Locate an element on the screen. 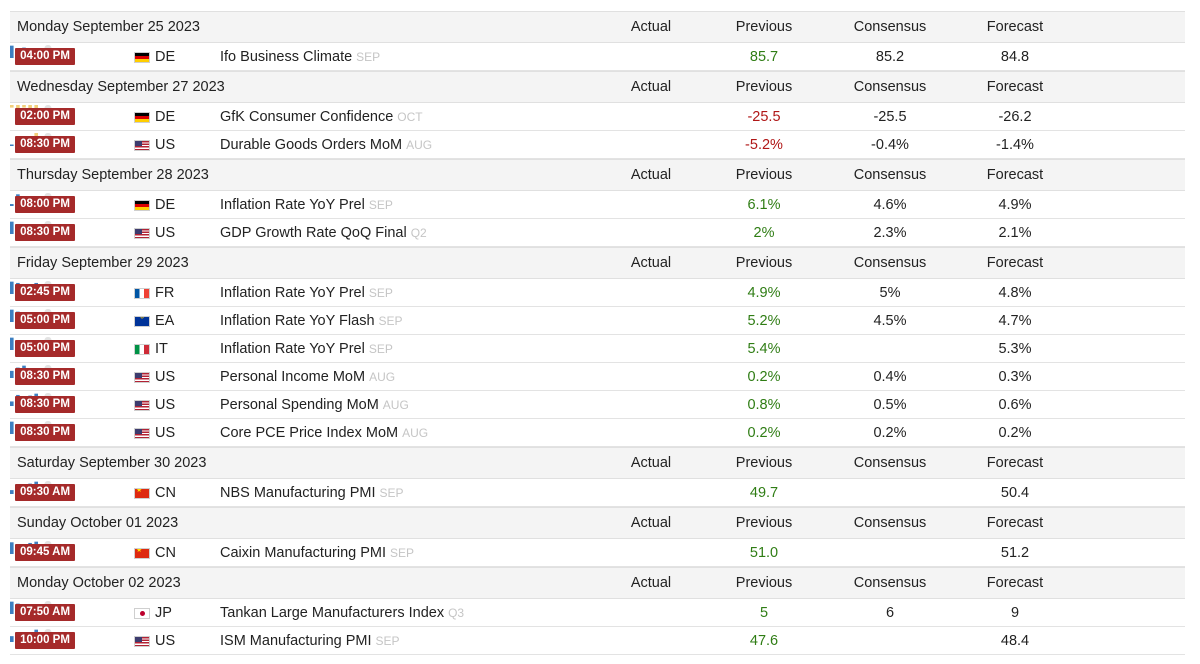 This screenshot has width=1200, height=664. event-name: Tankan Large Manufacturers Index Q3 is located at coordinates (342, 613).